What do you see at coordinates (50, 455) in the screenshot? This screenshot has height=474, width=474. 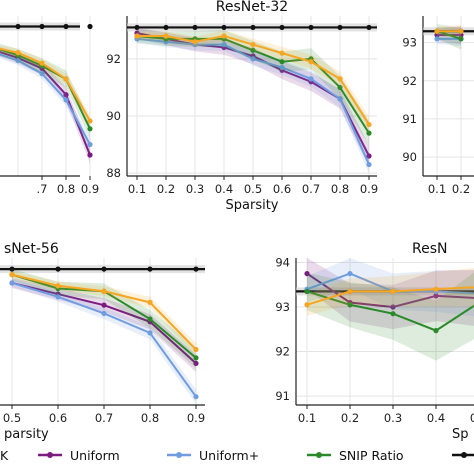 I see `legend-marker-uniform` at bounding box center [50, 455].